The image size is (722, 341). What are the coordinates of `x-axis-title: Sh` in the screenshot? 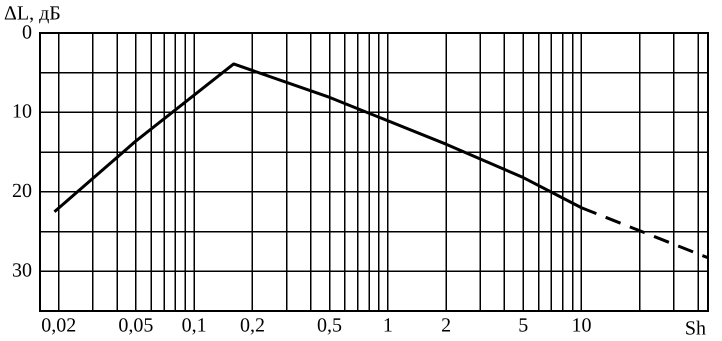 It's located at (695, 328).